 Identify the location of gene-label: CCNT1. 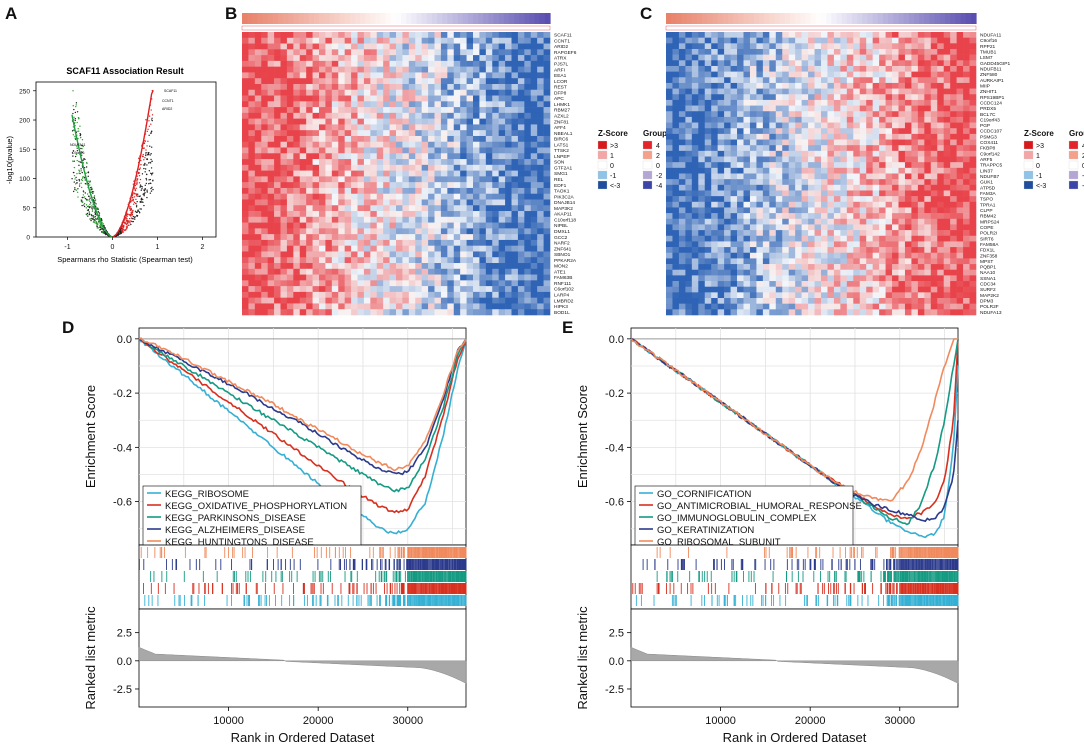
(562, 41).